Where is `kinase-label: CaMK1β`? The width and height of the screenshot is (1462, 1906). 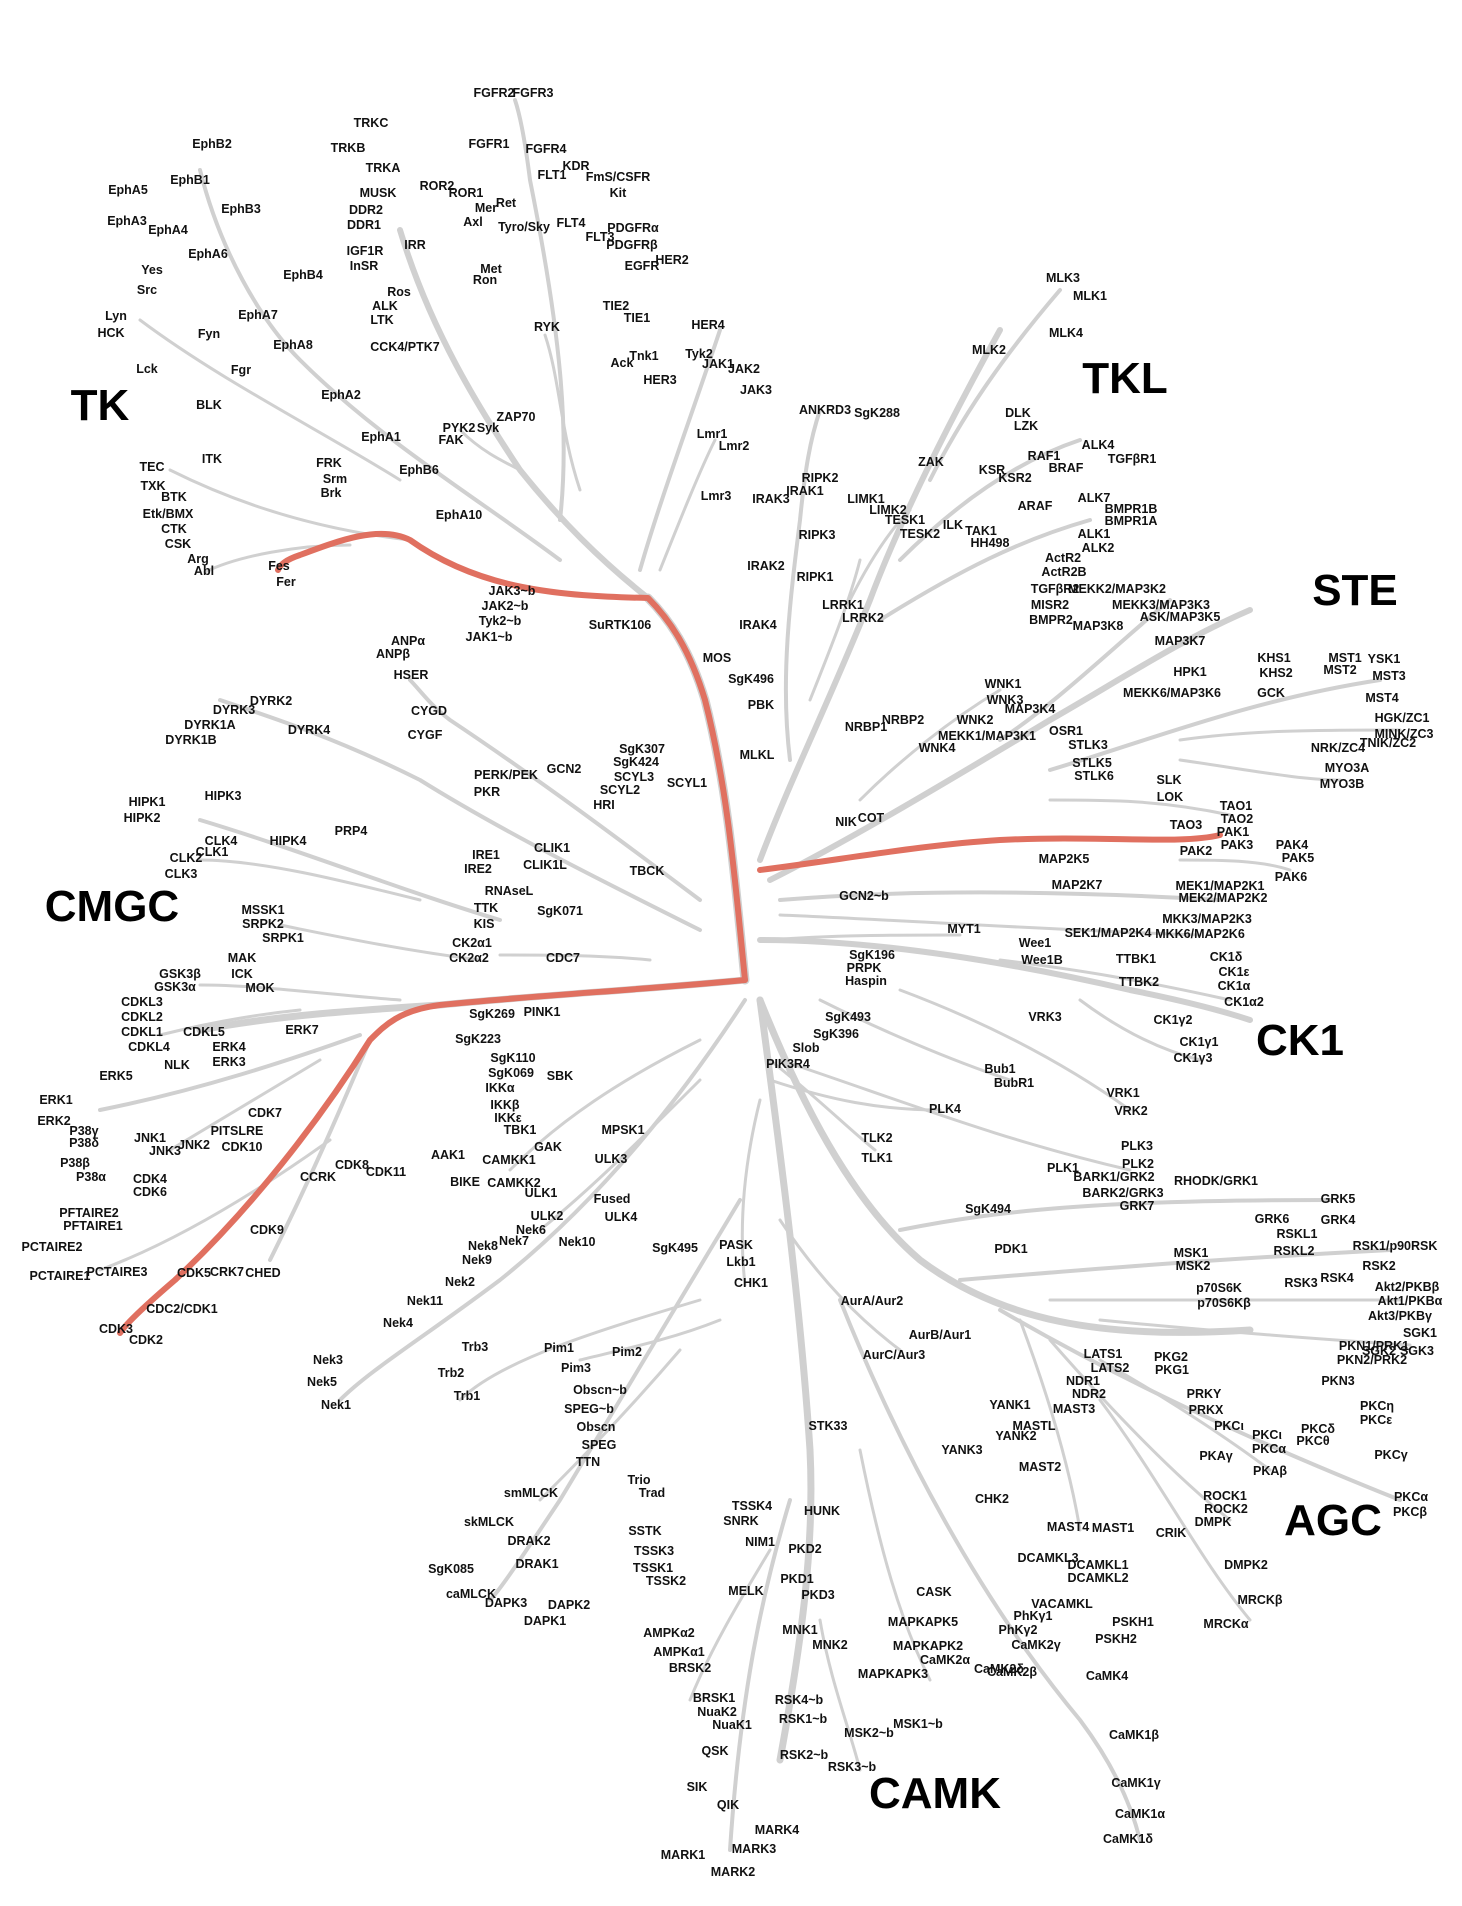
kinase-label: CaMK1β is located at coordinates (1134, 1735).